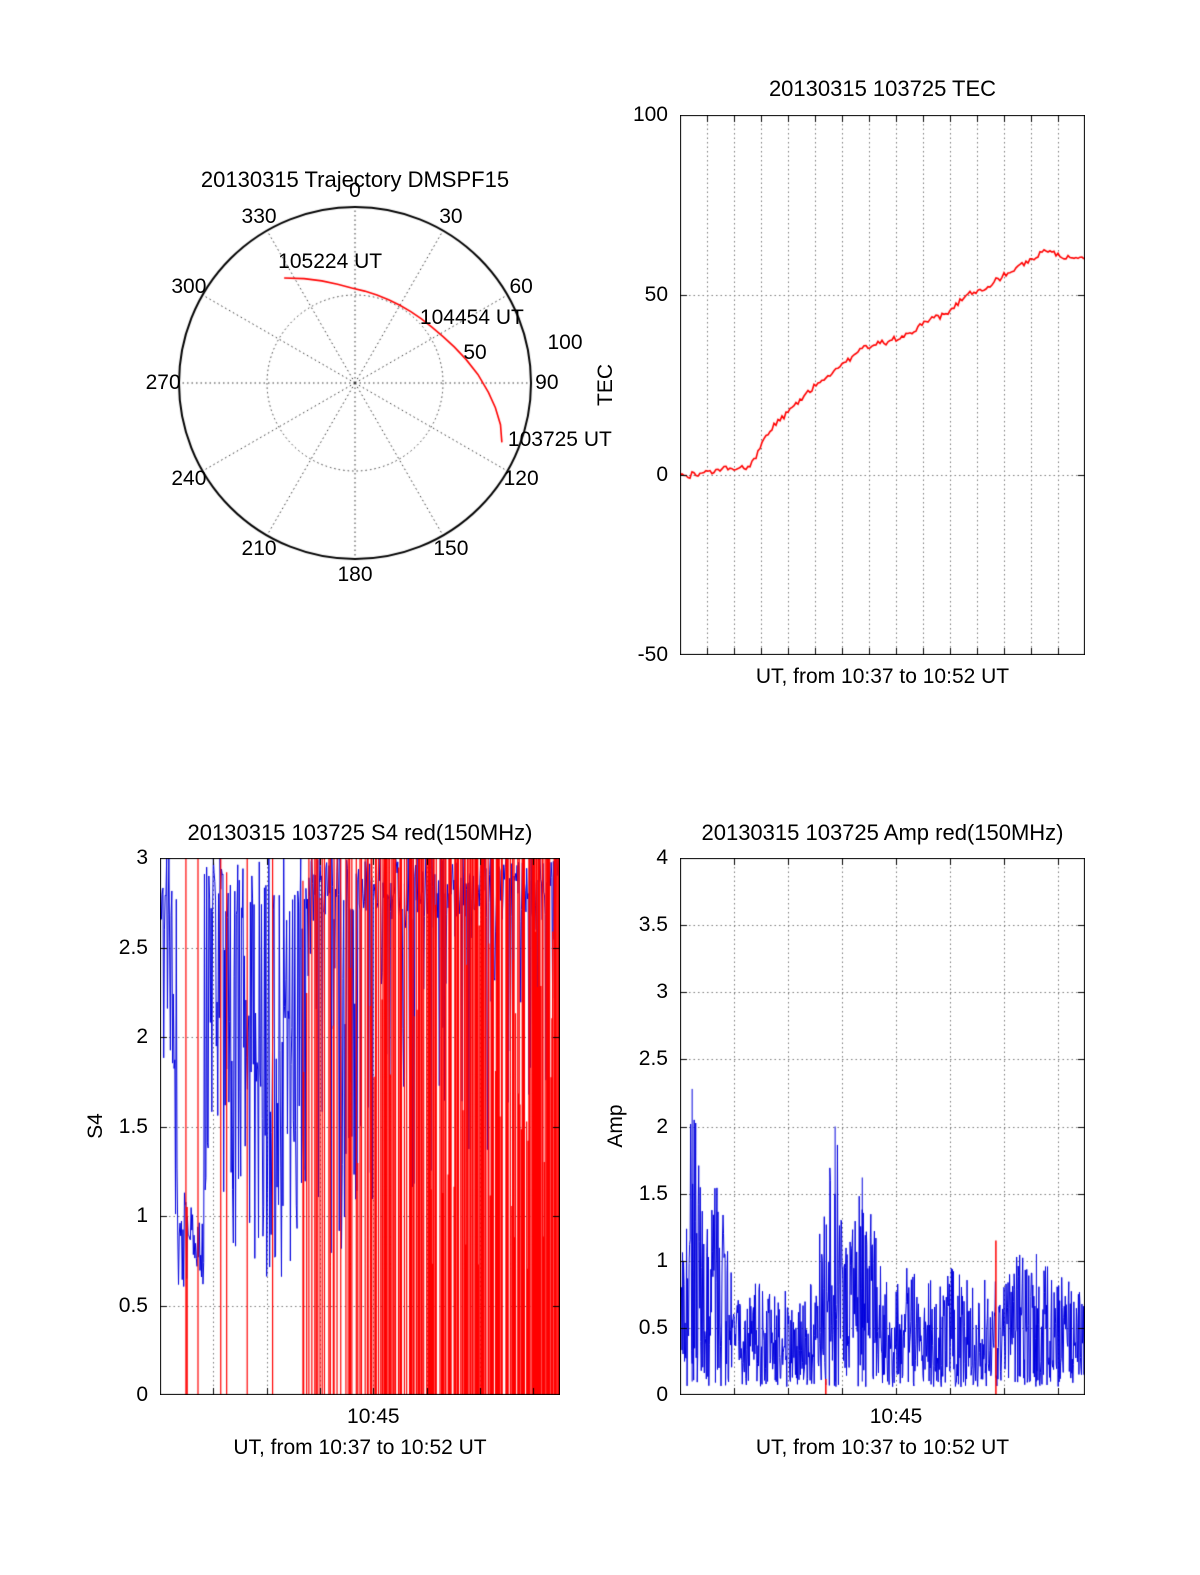  Describe the element at coordinates (133, 1126) in the screenshot. I see `s4-ytick-1.5: 1.5` at that location.